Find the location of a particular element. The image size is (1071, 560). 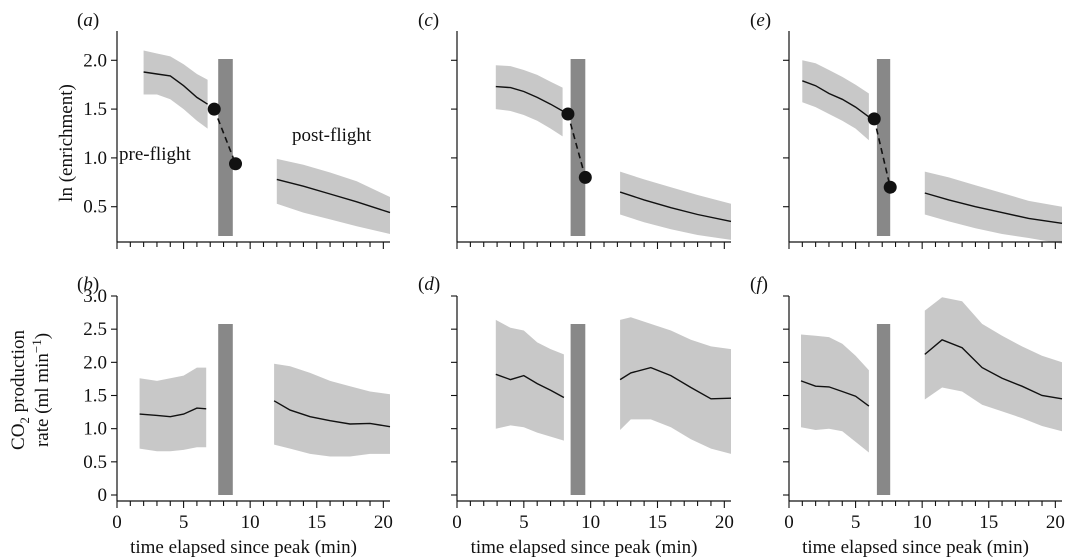

panel-a: 0.5 1.0 1.5 2.0 (a) pre-flight post-flight is located at coordinates (234, 129).